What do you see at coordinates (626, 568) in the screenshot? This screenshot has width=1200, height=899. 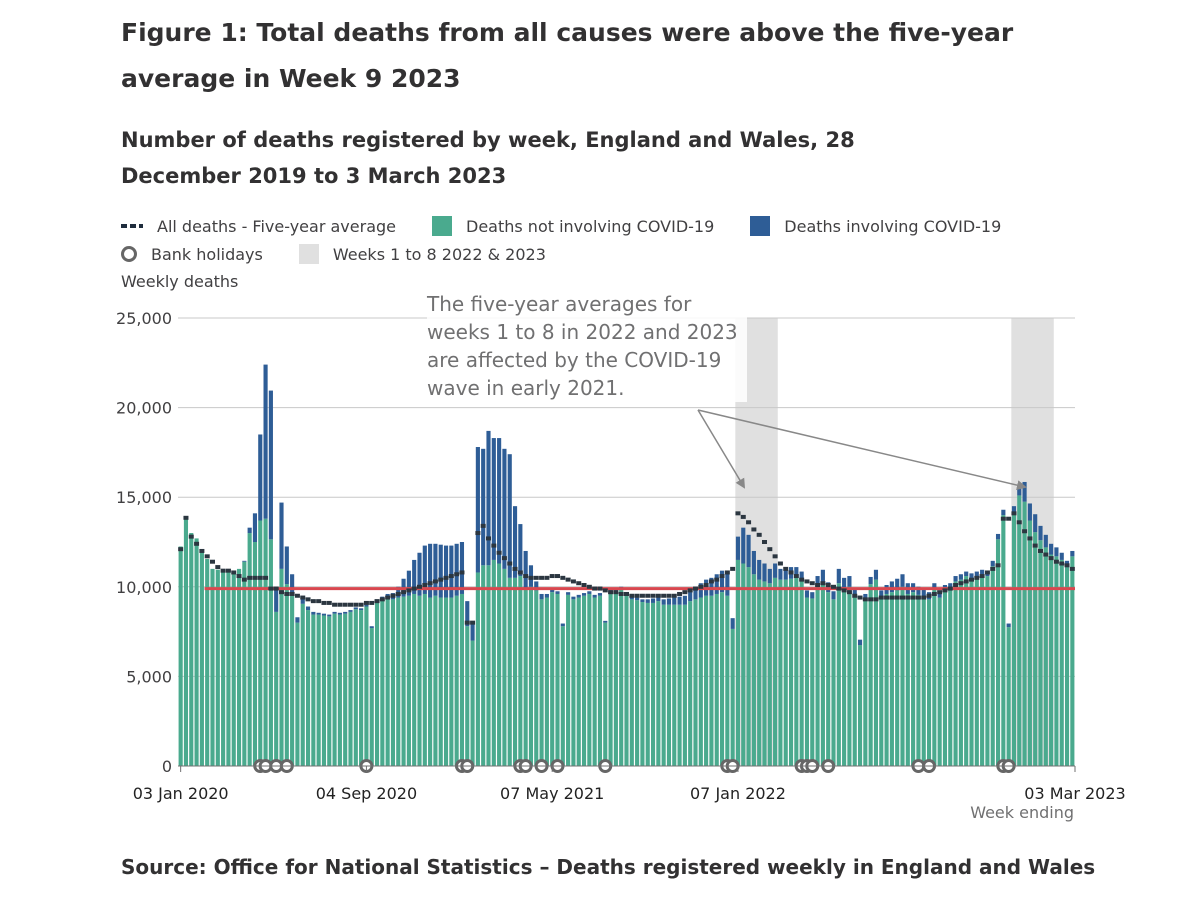 I see `average-markers` at bounding box center [626, 568].